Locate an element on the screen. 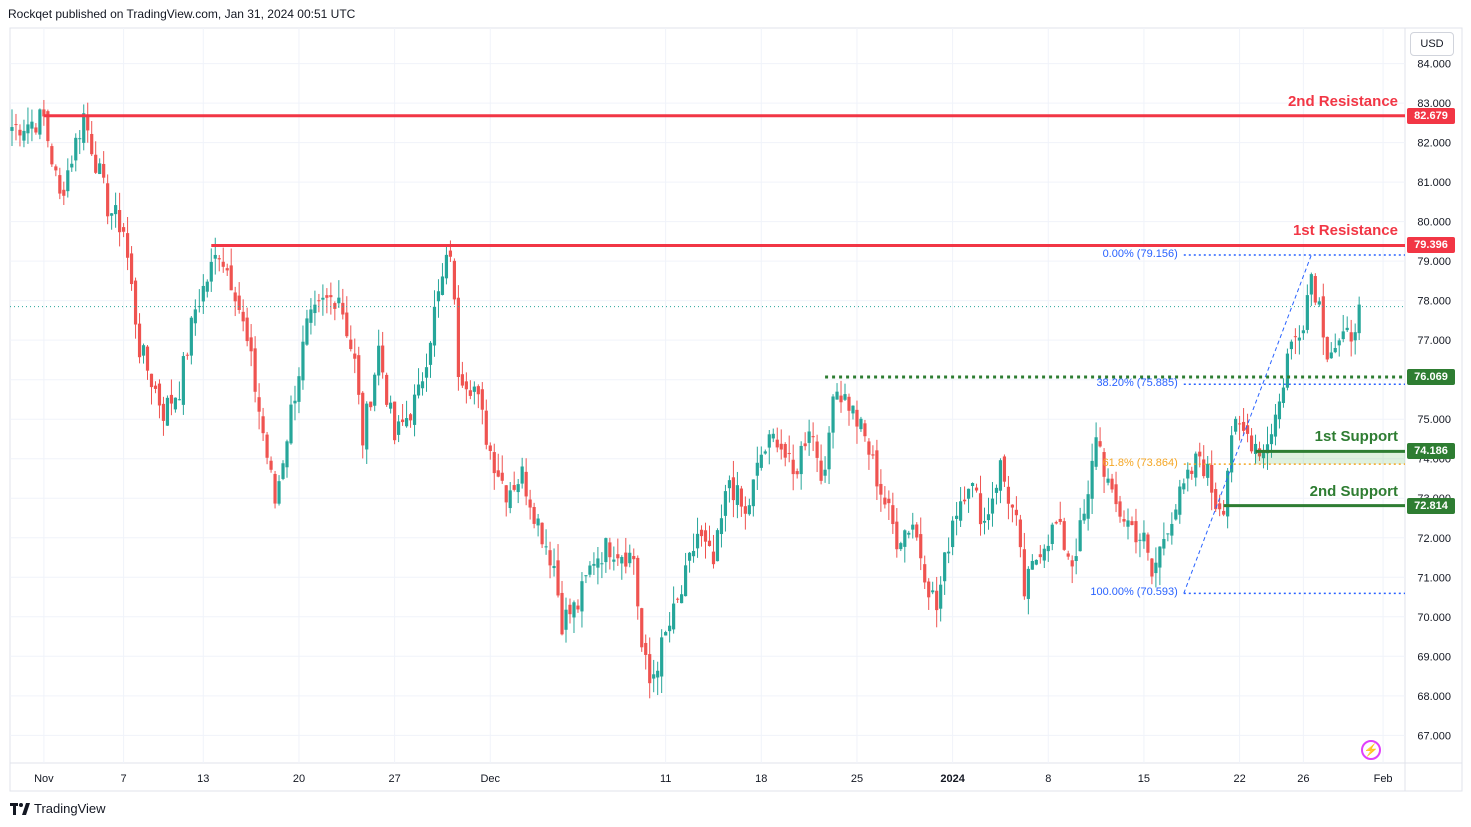  x-tick-label: 8 is located at coordinates (1048, 779).